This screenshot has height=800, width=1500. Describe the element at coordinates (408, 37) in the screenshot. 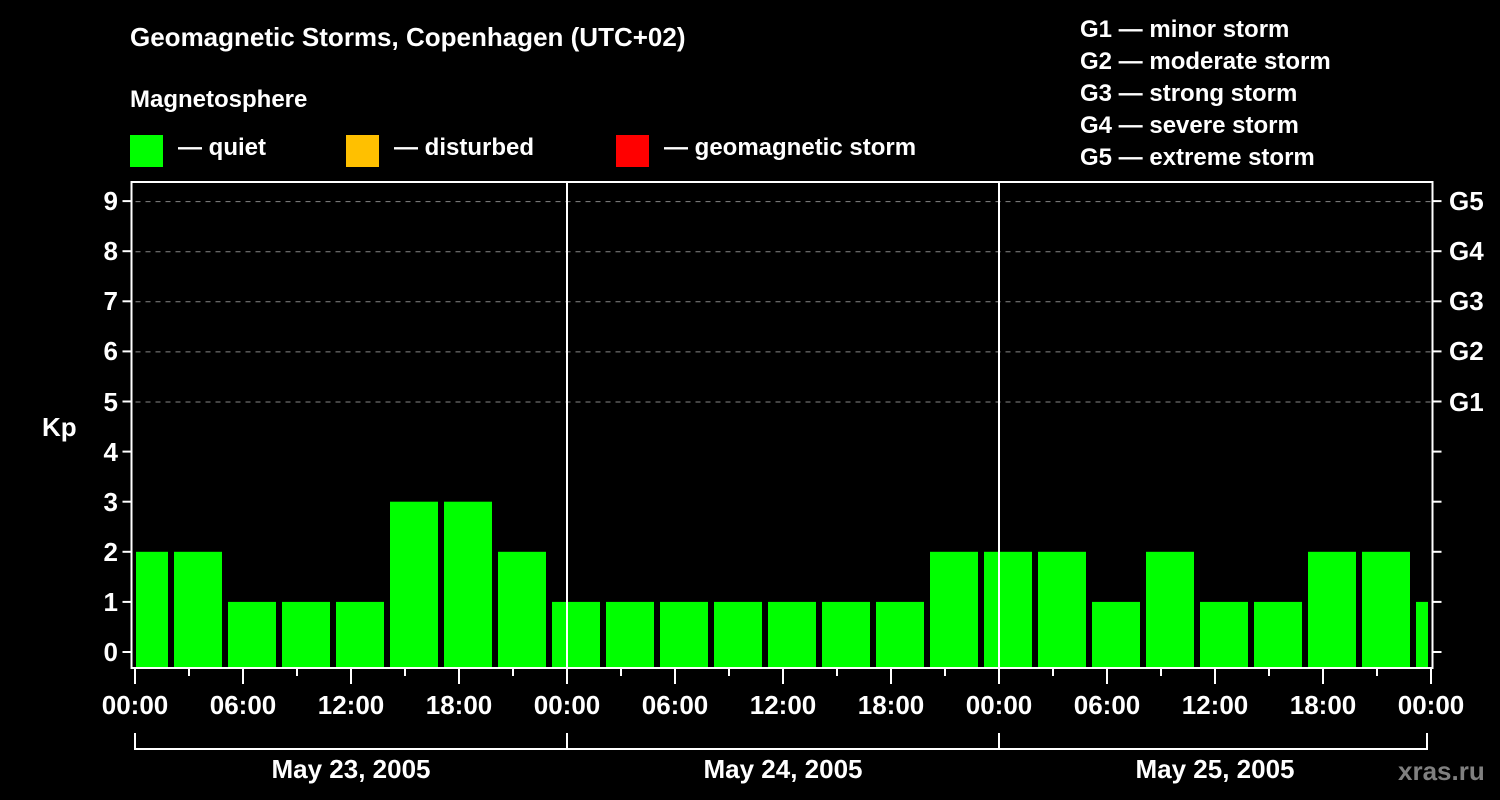

I see `chart-title: Geomagnetic Storms, Copenhagen (UTC+02)` at that location.